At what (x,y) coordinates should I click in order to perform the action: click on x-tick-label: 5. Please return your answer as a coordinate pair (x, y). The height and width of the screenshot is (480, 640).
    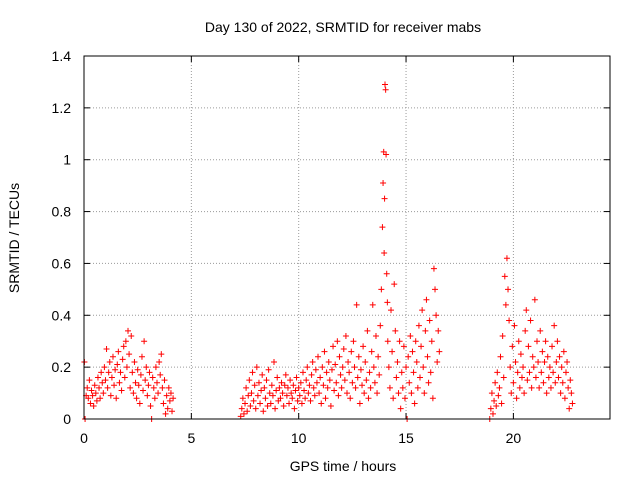
    Looking at the image, I should click on (191, 438).